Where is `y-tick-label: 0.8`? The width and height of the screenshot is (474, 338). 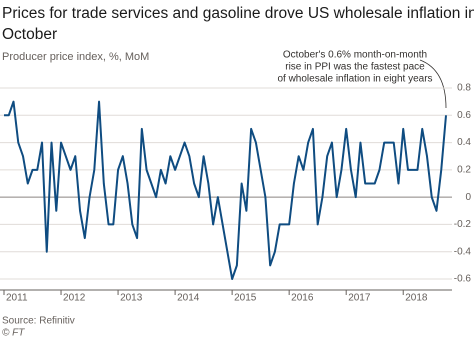 y-tick-label: 0.8 is located at coordinates (464, 88).